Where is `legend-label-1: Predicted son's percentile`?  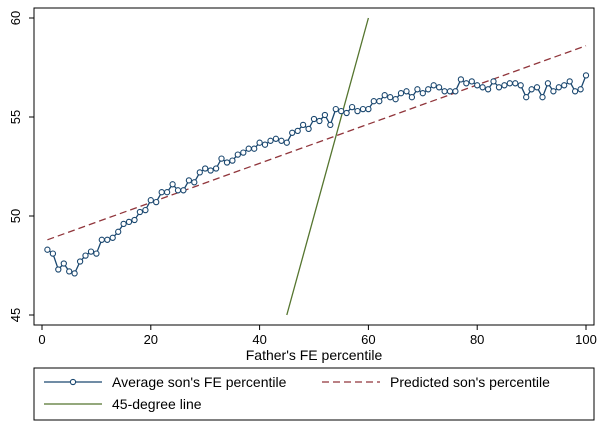
legend-label-1: Predicted son's percentile is located at coordinates (470, 382).